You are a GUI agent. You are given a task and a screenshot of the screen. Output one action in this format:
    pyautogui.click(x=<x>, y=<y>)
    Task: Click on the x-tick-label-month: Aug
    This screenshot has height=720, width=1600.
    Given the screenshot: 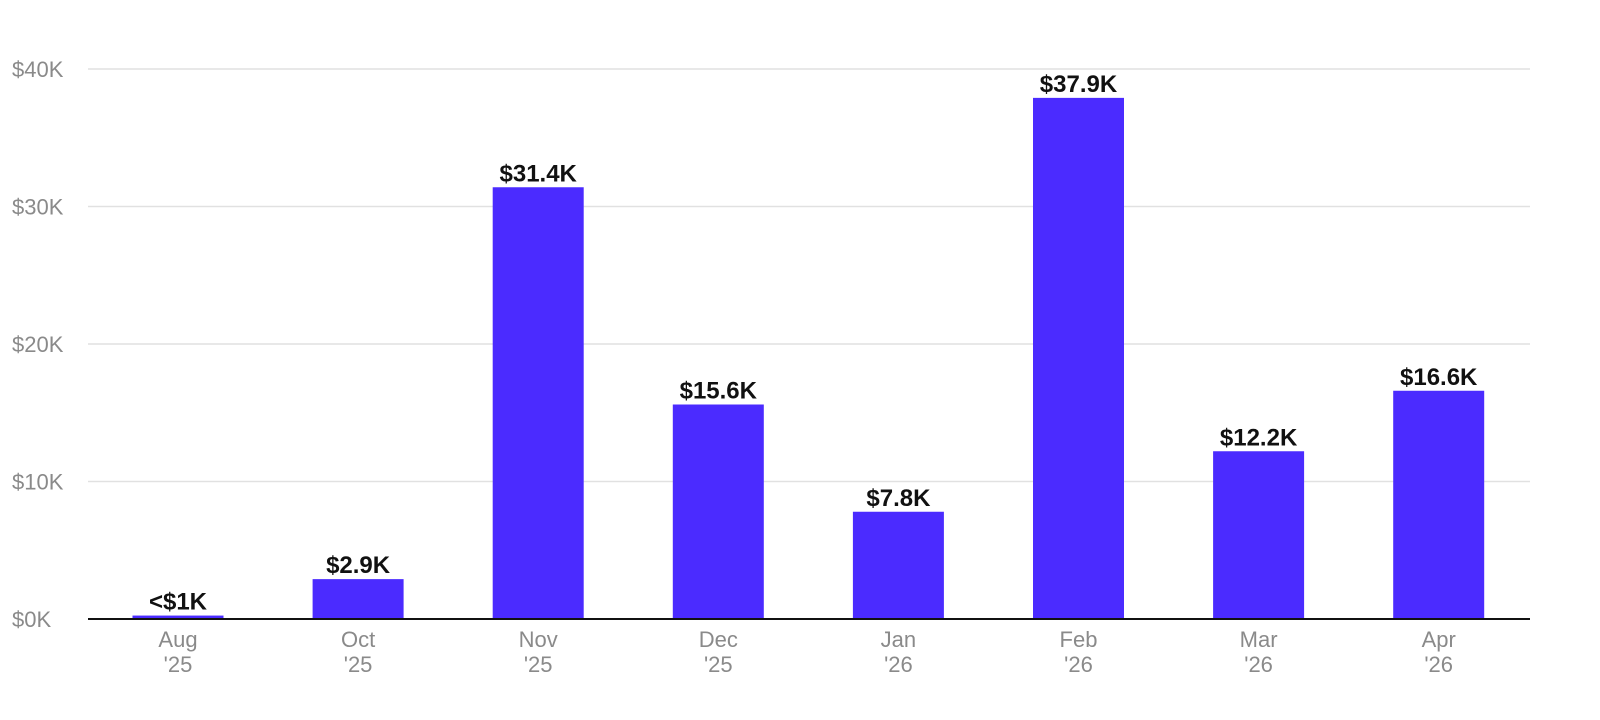 What is the action you would take?
    pyautogui.click(x=177, y=639)
    